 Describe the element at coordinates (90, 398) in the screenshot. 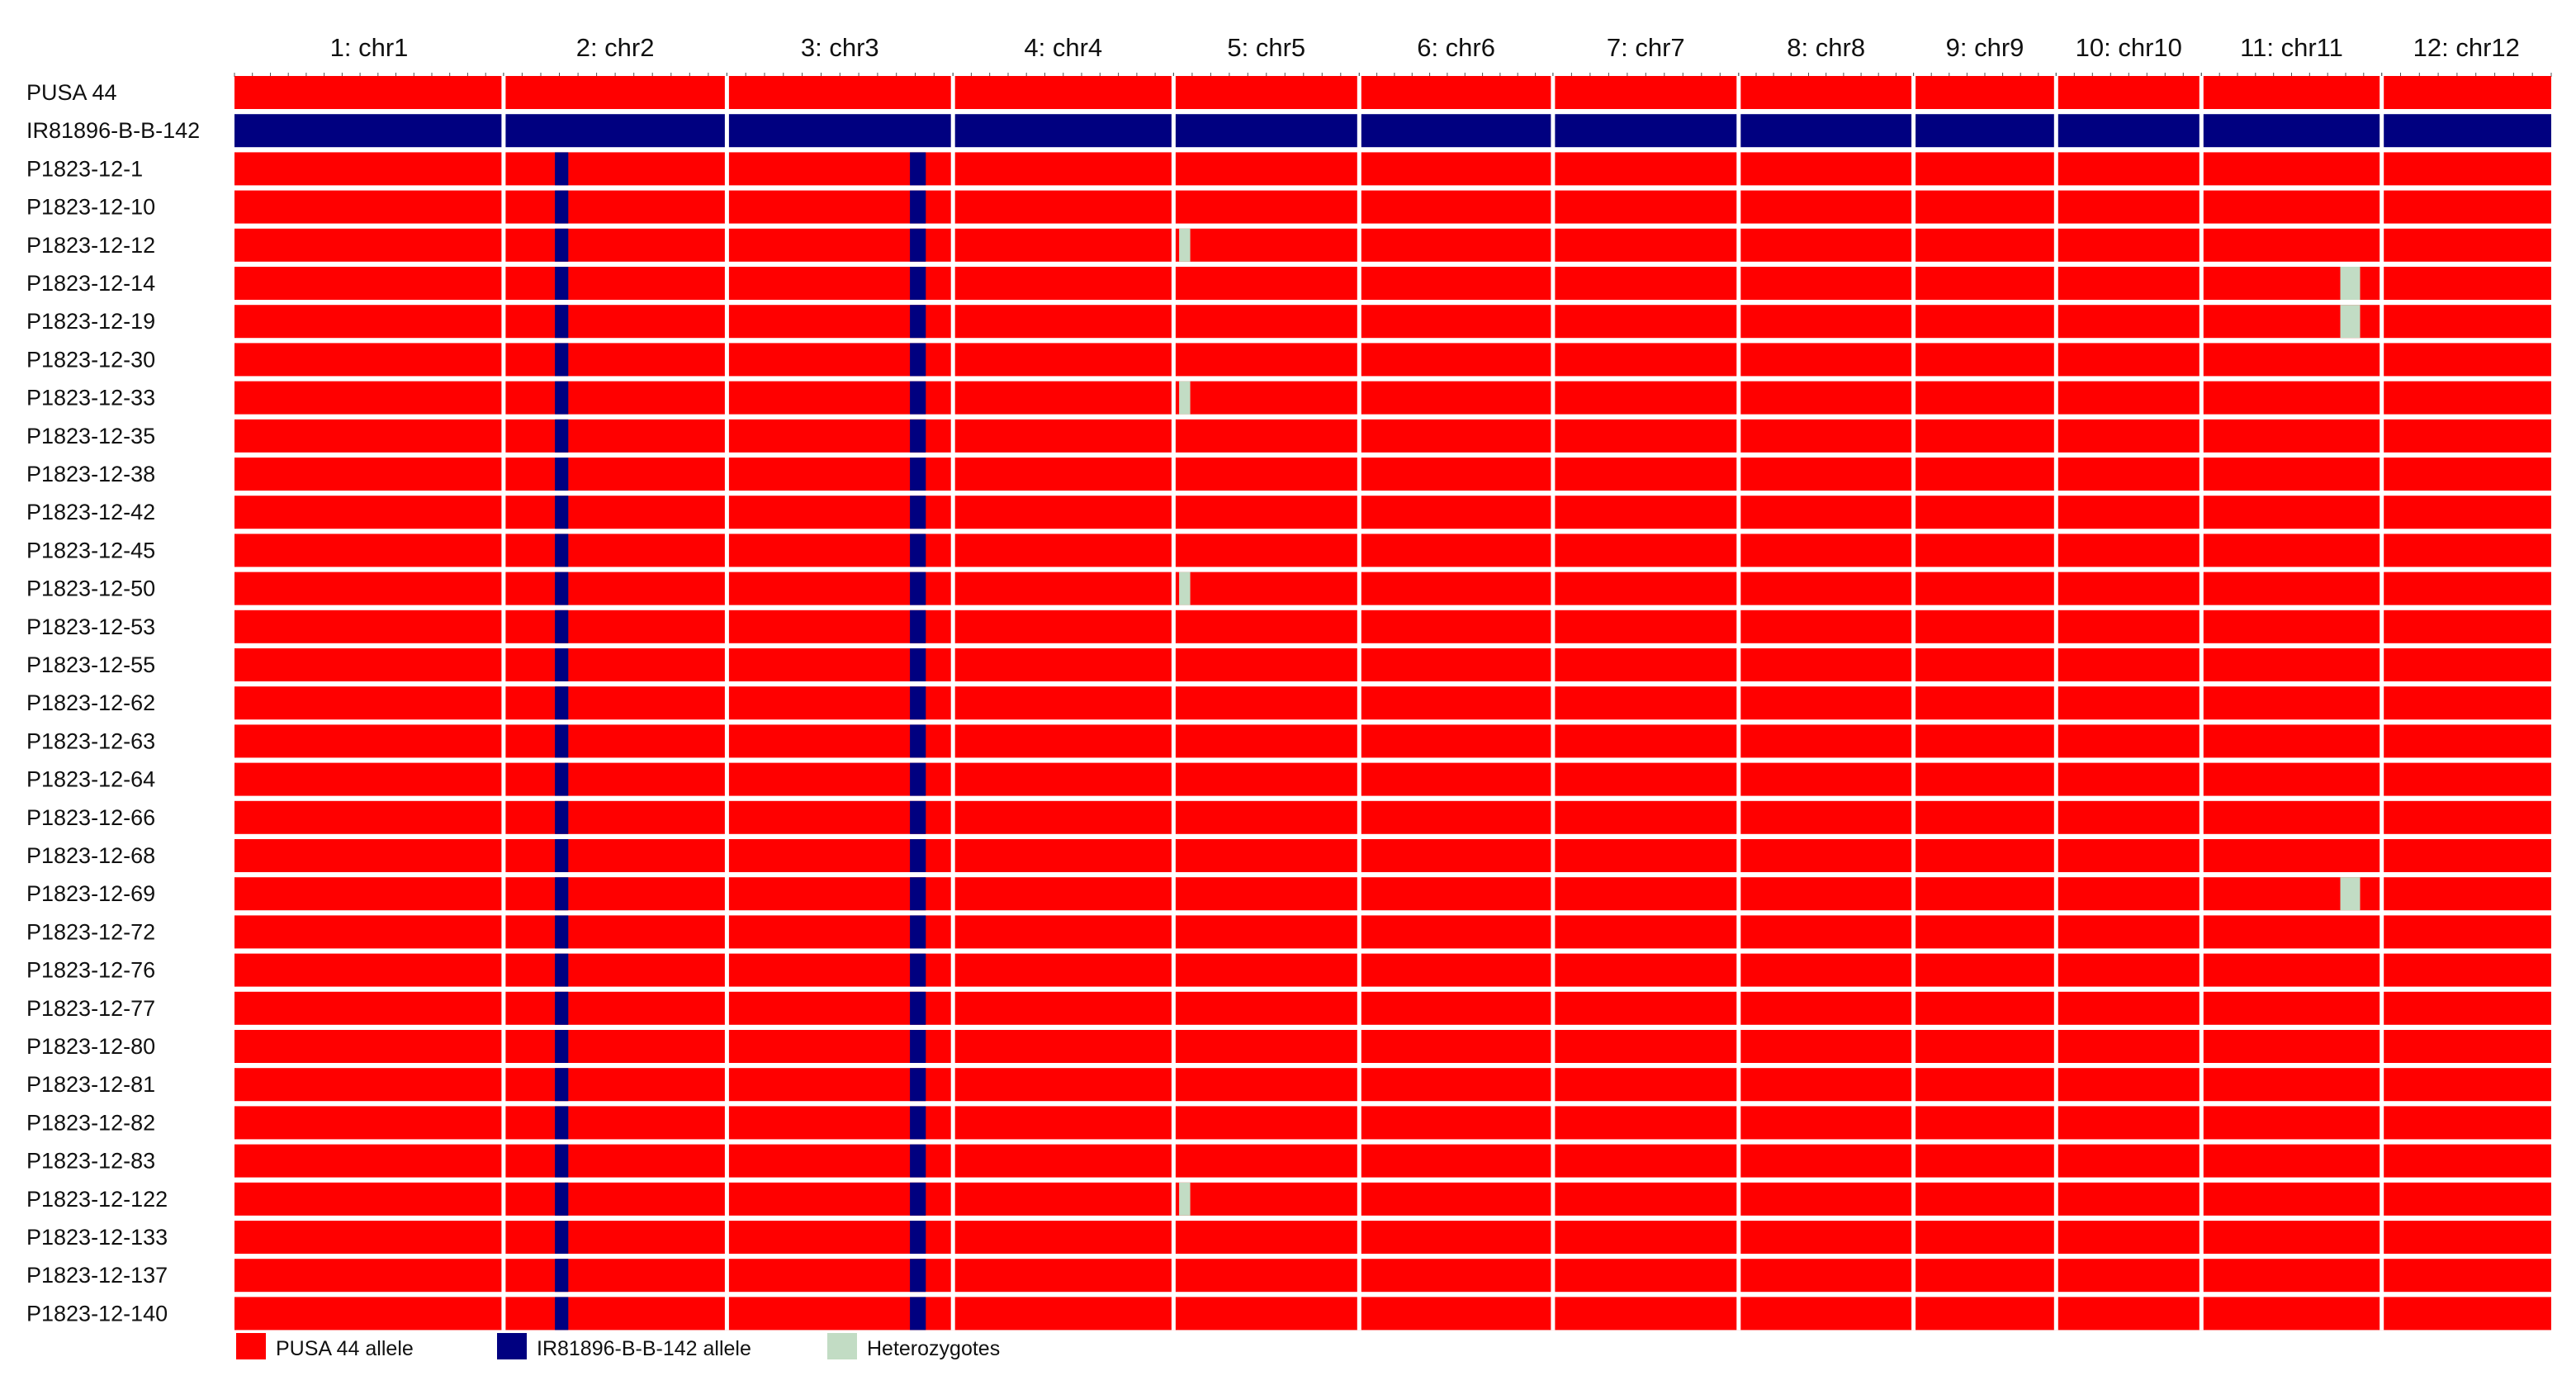

I see `sample-label: P1823-12-33` at that location.